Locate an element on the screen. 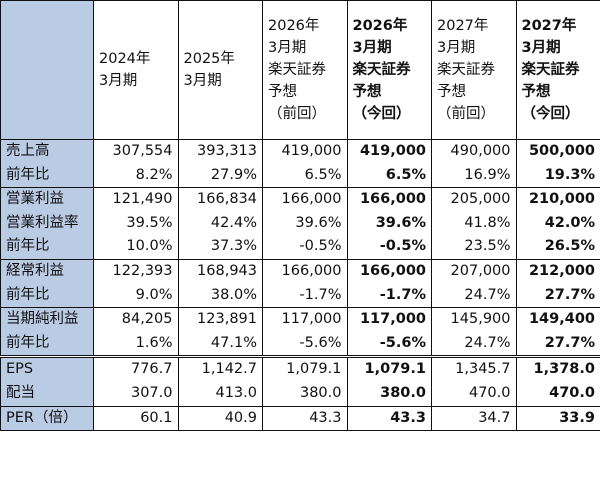 This screenshot has height=479, width=600. table-cell: 27.9% is located at coordinates (220, 175).